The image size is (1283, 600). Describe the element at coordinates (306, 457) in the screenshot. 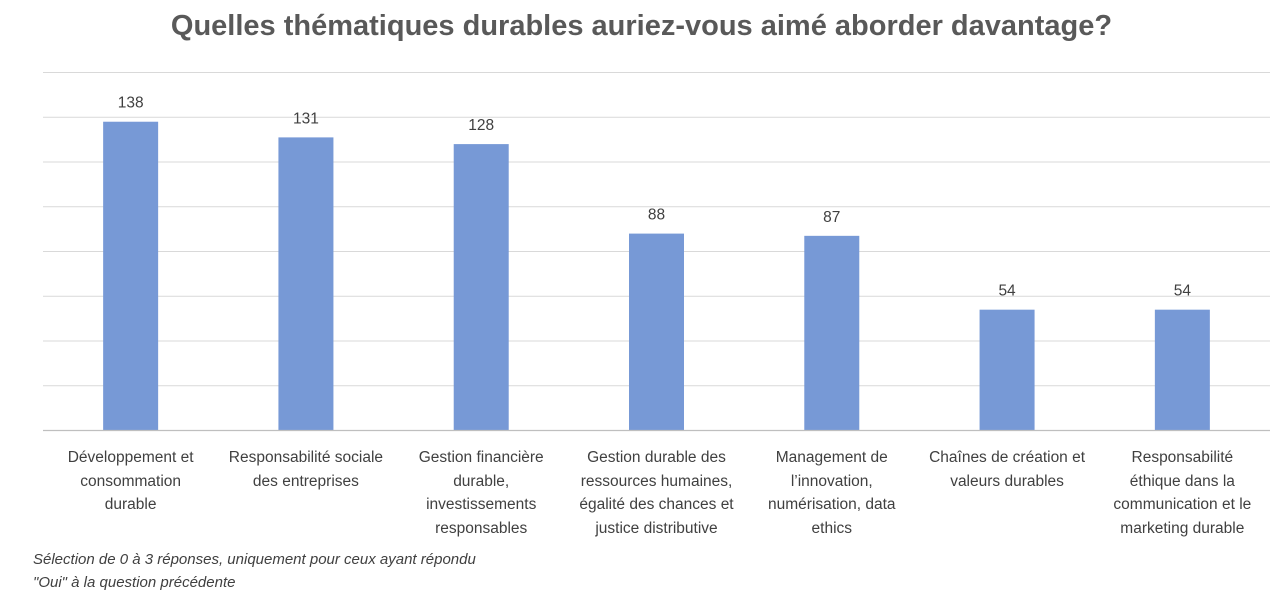

I see `x-tick-label-line: Responsabilité sociale` at that location.